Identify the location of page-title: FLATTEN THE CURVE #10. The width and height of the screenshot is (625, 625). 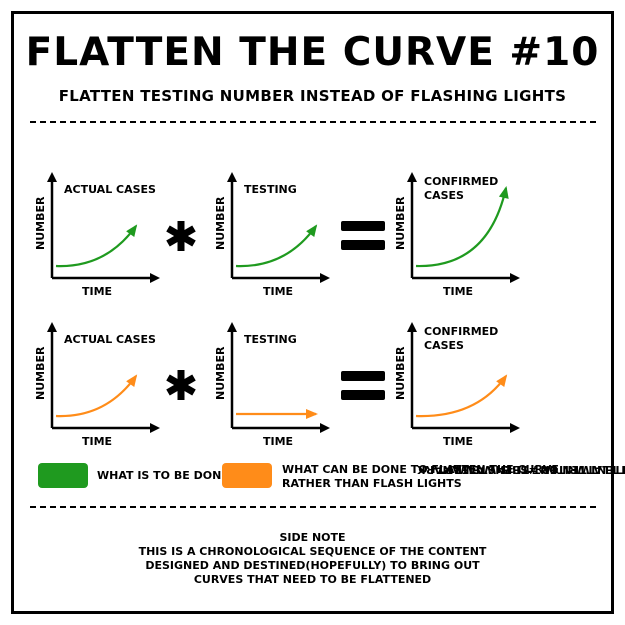
(312, 52).